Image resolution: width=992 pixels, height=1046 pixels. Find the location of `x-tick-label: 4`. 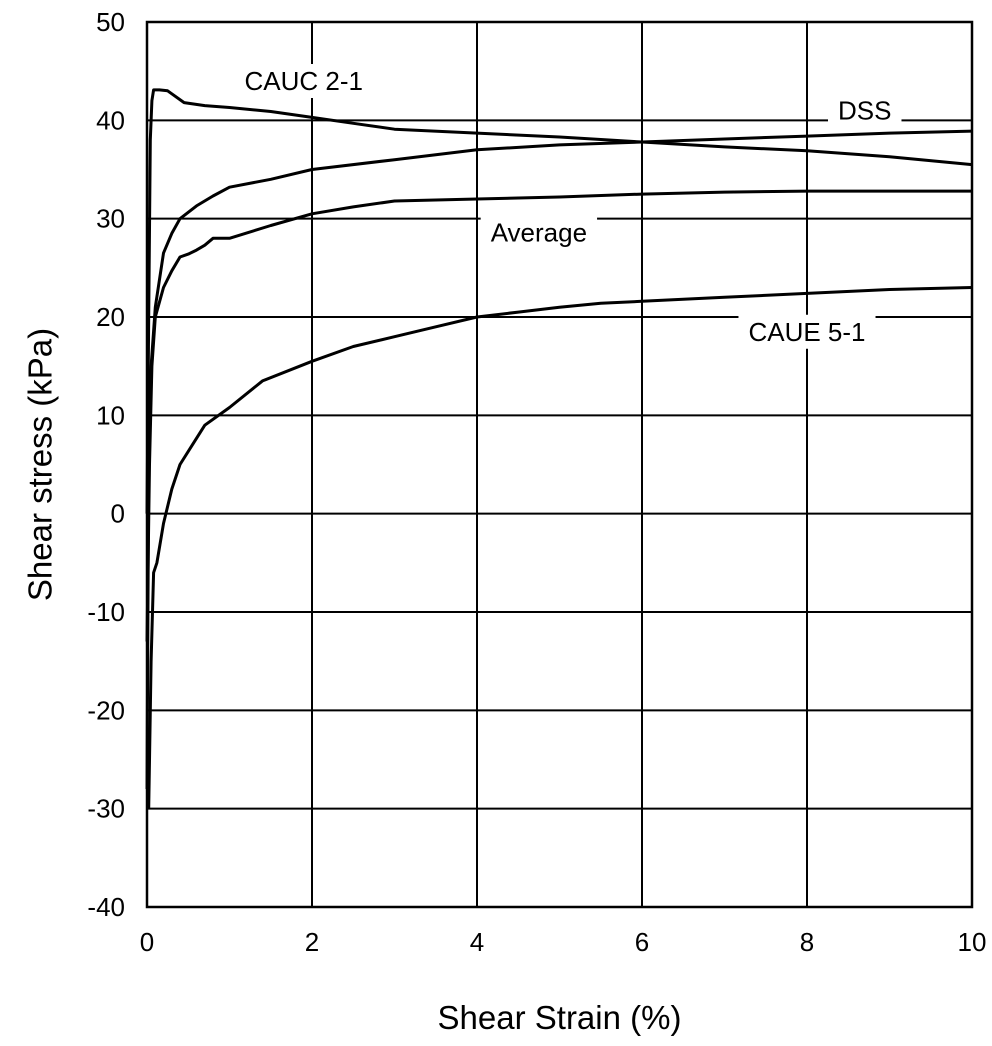

x-tick-label: 4 is located at coordinates (477, 942).